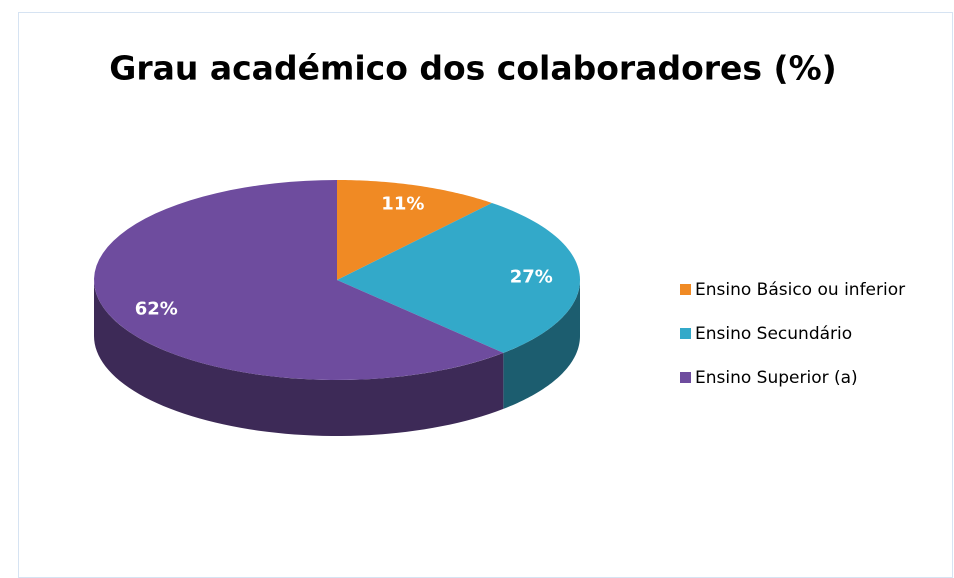 The height and width of the screenshot is (578, 954). Describe the element at coordinates (773, 334) in the screenshot. I see `legend-label: Ensino Secundário` at that location.